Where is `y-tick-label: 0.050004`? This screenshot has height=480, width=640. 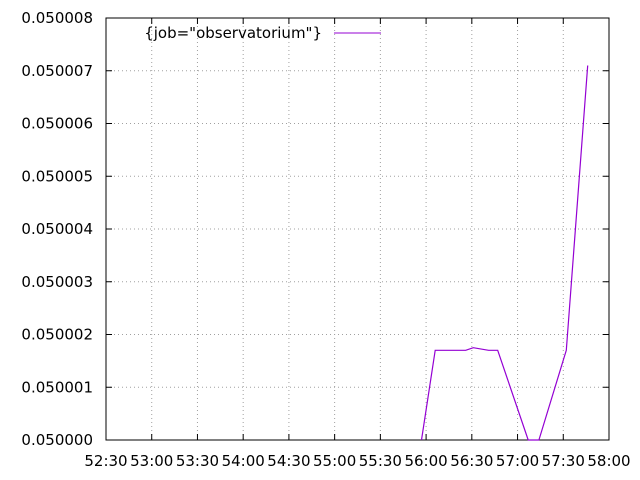 y-tick-label: 0.050004 is located at coordinates (57, 229).